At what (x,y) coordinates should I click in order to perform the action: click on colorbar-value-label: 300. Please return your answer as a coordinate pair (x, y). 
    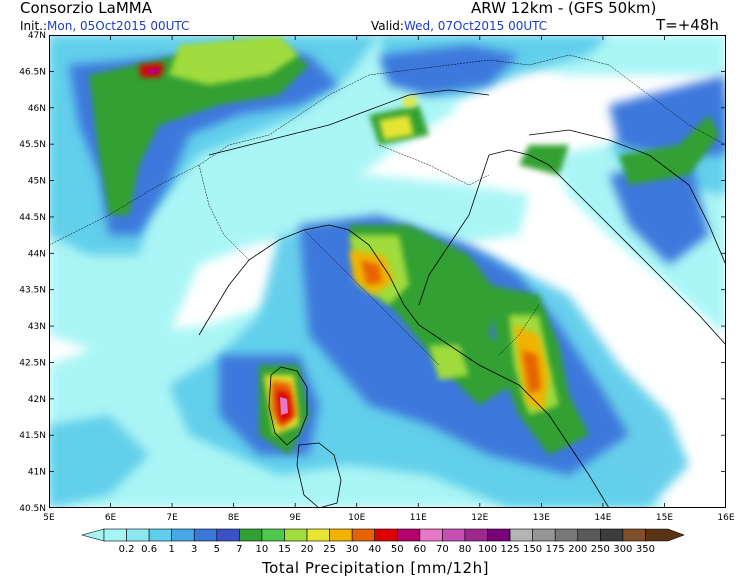
    Looking at the image, I should click on (622, 549).